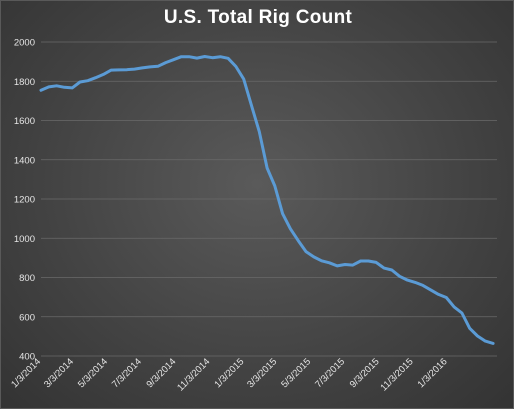 The height and width of the screenshot is (410, 514). Describe the element at coordinates (24, 239) in the screenshot. I see `y-tick-label: 1000` at that location.